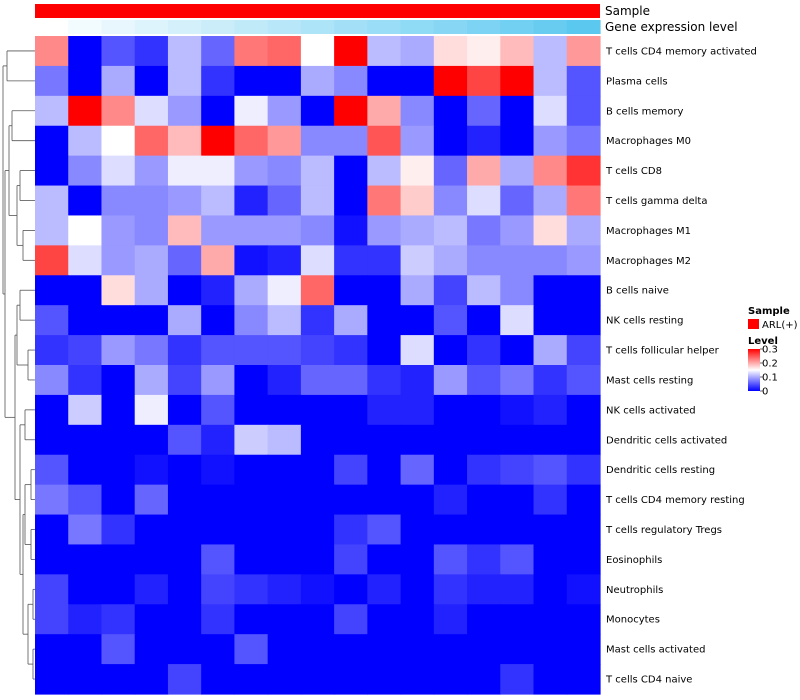  What do you see at coordinates (648, 261) in the screenshot?
I see `row-label: Macrophages M2` at bounding box center [648, 261].